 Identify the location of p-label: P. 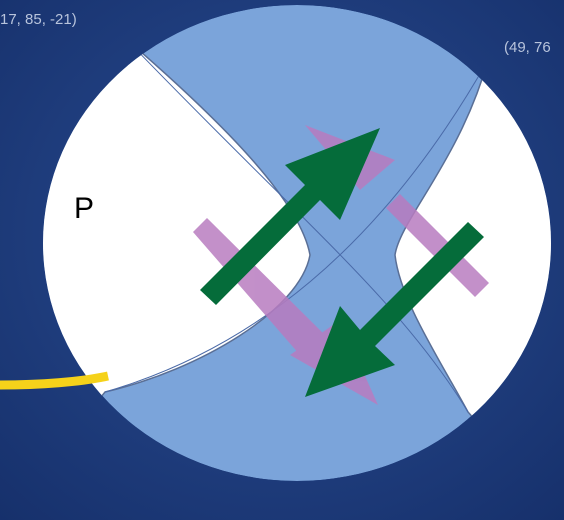
(84, 208).